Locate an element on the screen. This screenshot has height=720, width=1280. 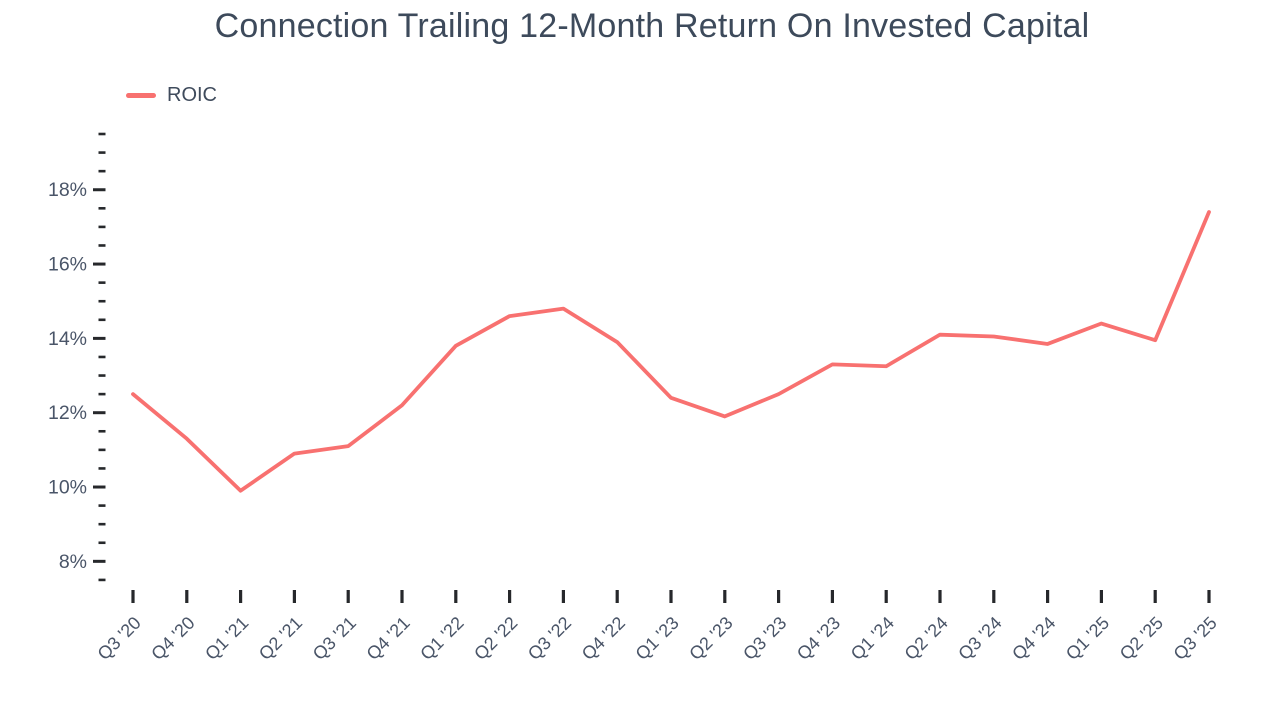
x-axis-tick-label: Q2 '24 is located at coordinates (926, 638).